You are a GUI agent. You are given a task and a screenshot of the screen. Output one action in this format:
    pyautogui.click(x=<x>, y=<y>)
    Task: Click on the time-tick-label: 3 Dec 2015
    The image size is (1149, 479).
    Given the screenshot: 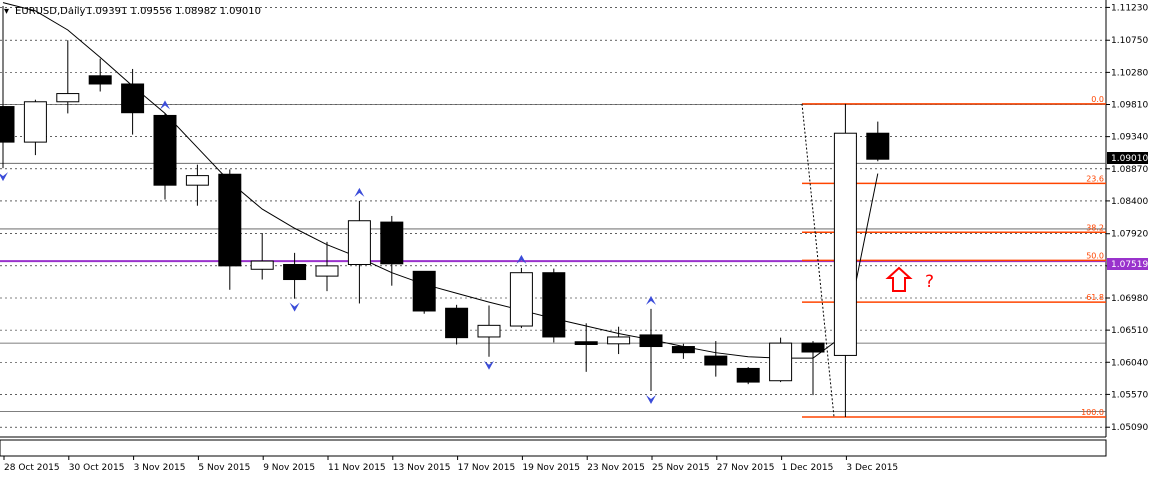 What is the action you would take?
    pyautogui.click(x=872, y=468)
    